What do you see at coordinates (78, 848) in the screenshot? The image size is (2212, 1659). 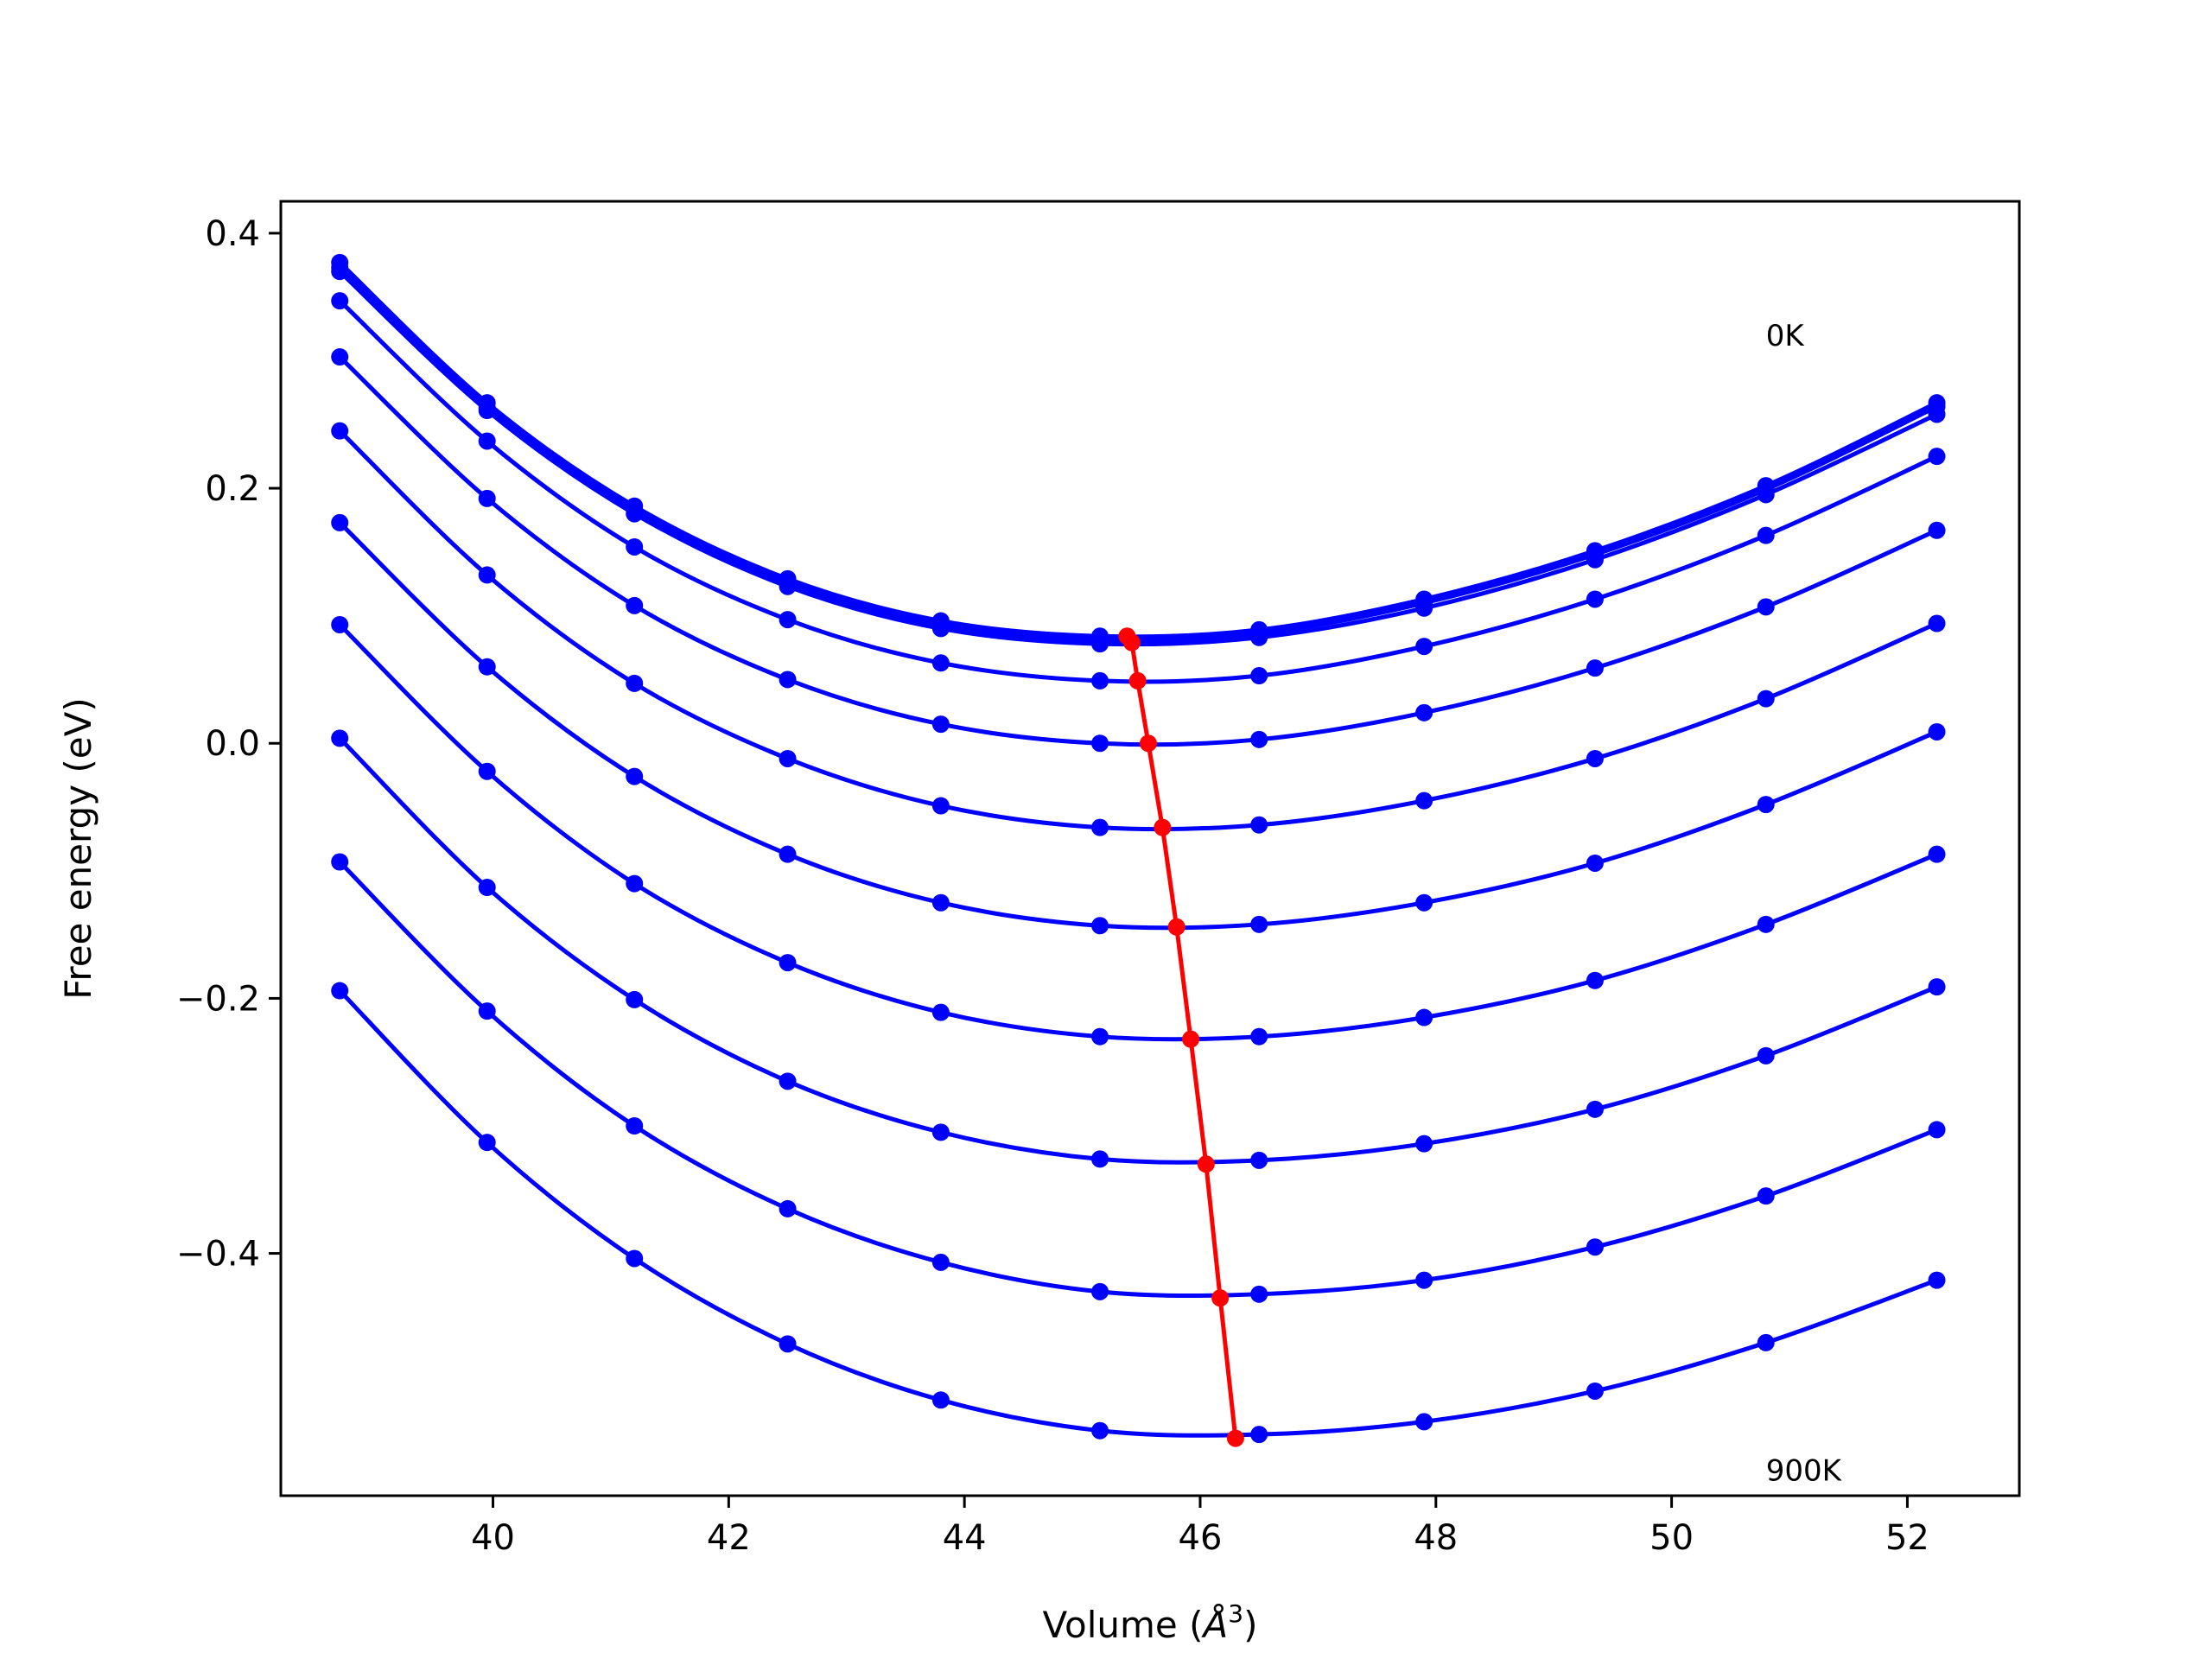 I see `y-axis-label: Free energy (eV)` at bounding box center [78, 848].